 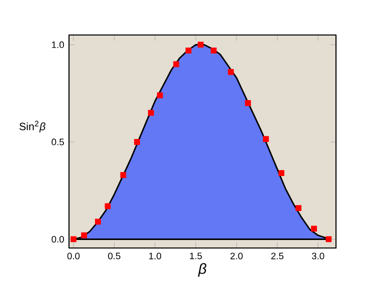 What do you see at coordinates (155, 256) in the screenshot?
I see `x-tick-label: 1.0` at bounding box center [155, 256].